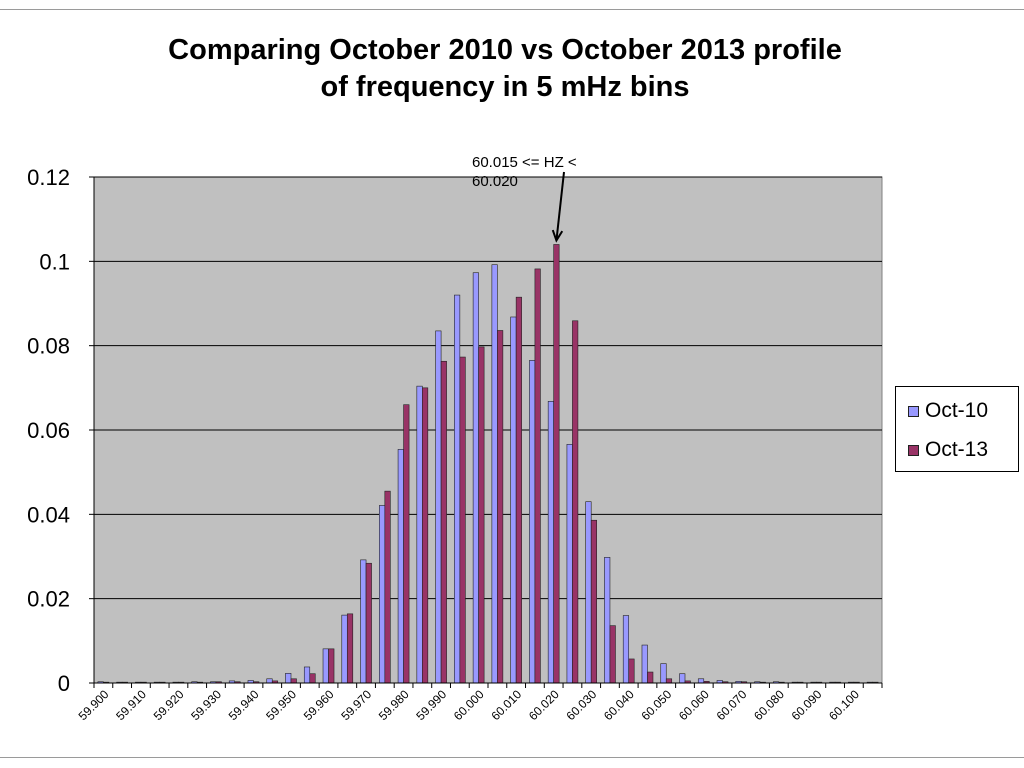  I want to click on x-tick-label: 60.100, so click(844, 705).